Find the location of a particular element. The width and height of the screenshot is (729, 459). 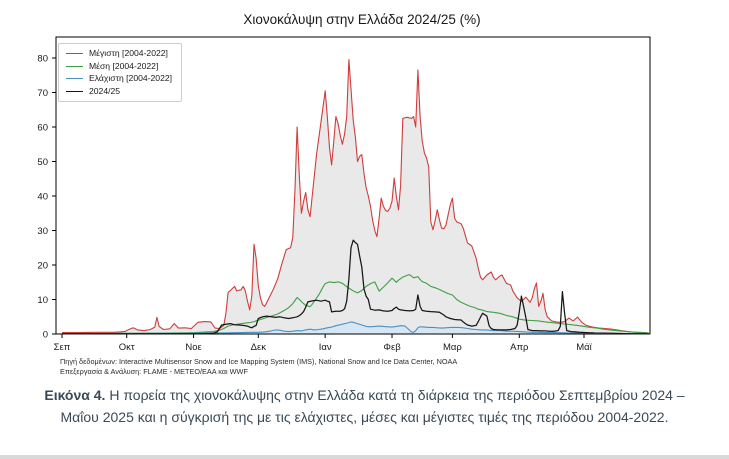

x-tick-label: Ιαν is located at coordinates (325, 347).